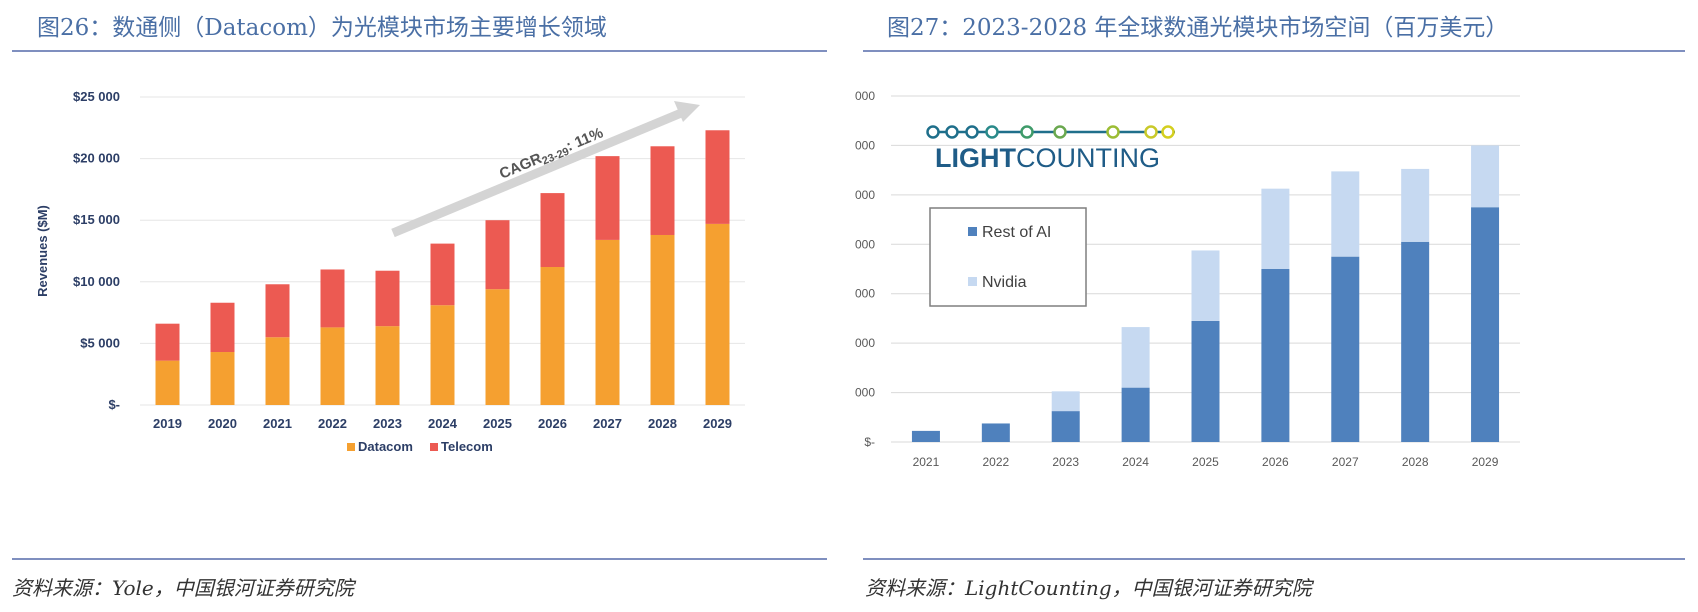 This screenshot has width=1698, height=612. Describe the element at coordinates (1088, 588) in the screenshot. I see `right-source: 资料来源：LightCounting，中国银河证券研究院` at that location.